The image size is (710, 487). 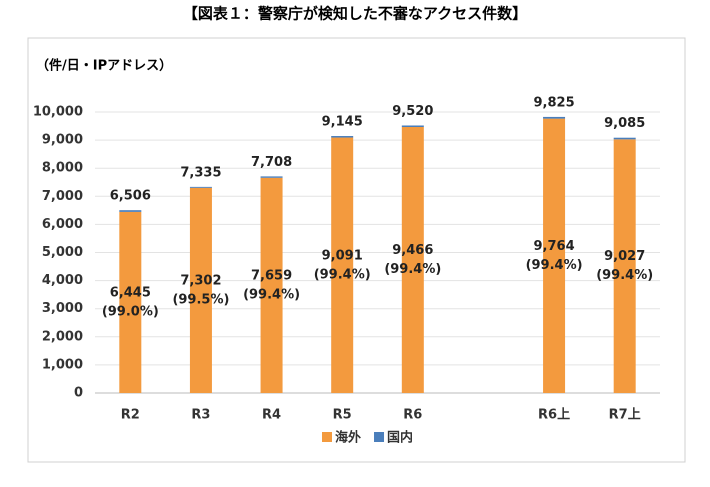 What do you see at coordinates (62, 140) in the screenshot?
I see `y-tick-label: 9,000` at bounding box center [62, 140].